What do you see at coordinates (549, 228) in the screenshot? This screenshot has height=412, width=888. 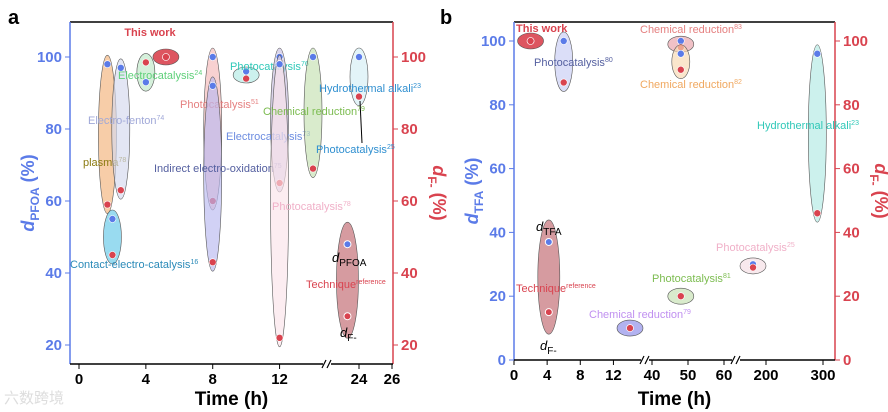 I see `legend-target-label: dTFA` at bounding box center [549, 228].